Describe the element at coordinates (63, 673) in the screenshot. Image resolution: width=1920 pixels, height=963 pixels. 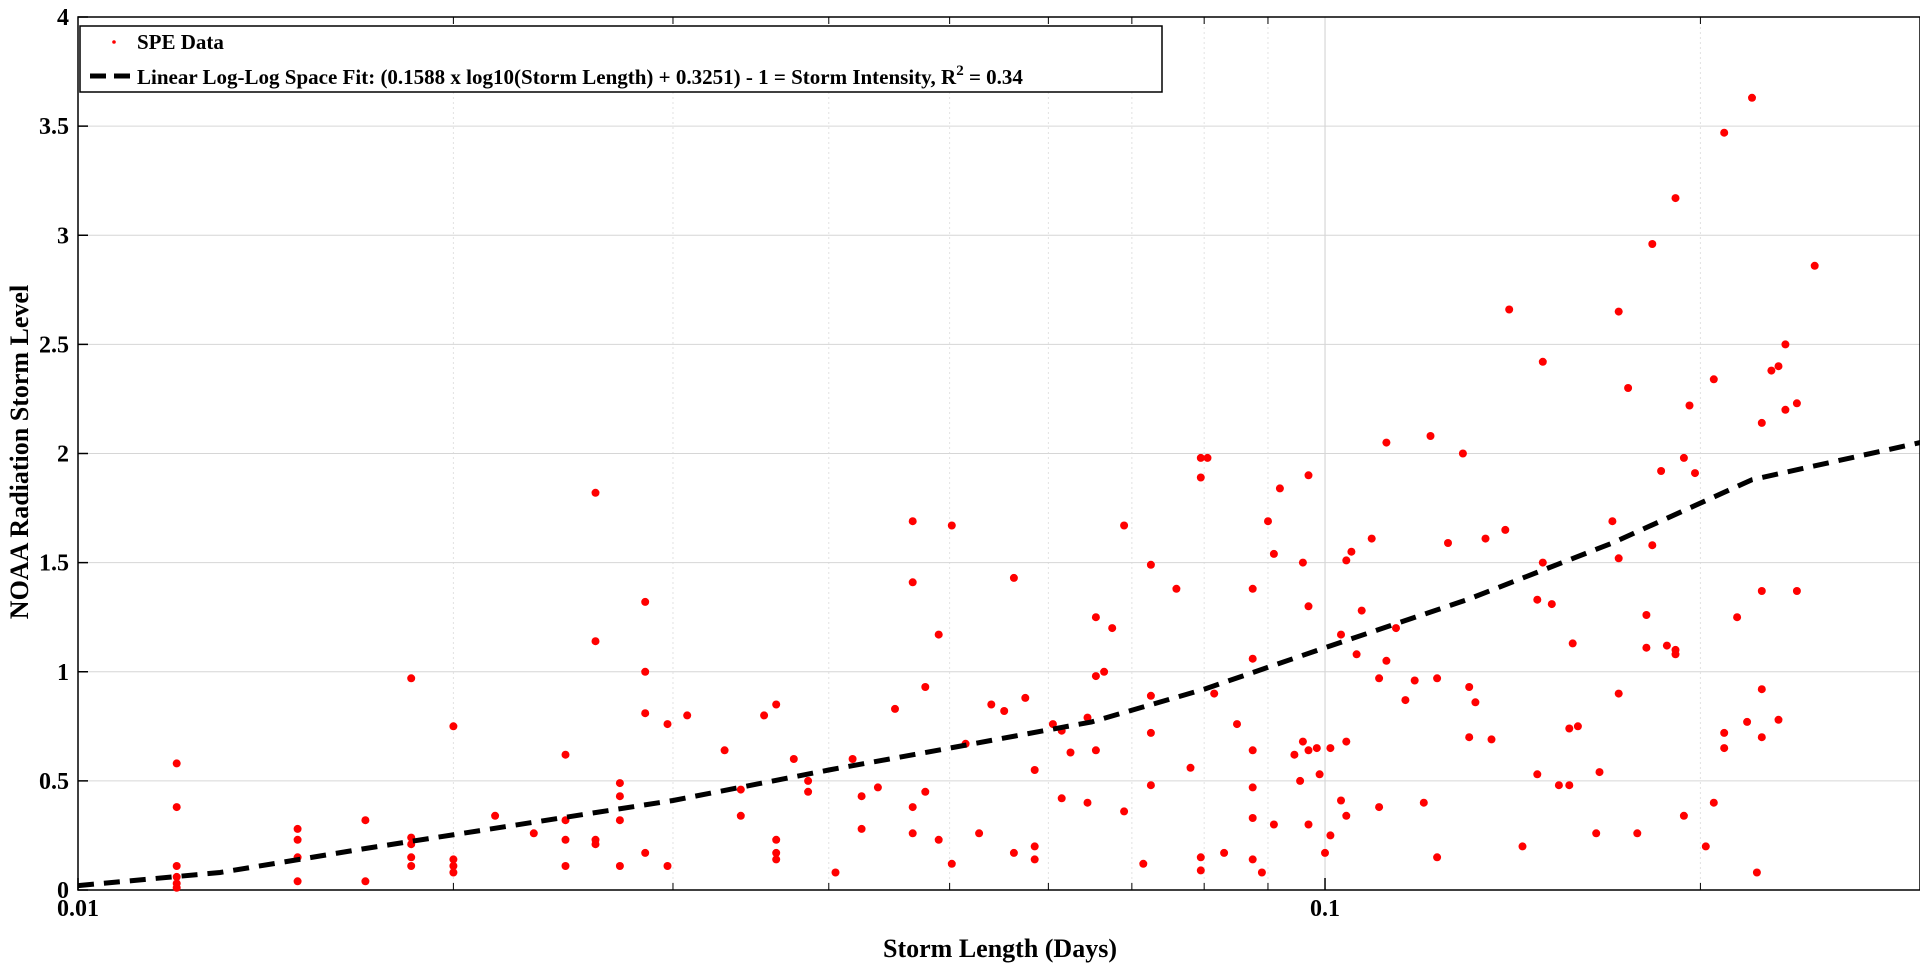
I see `y-tick-label: 1` at that location.